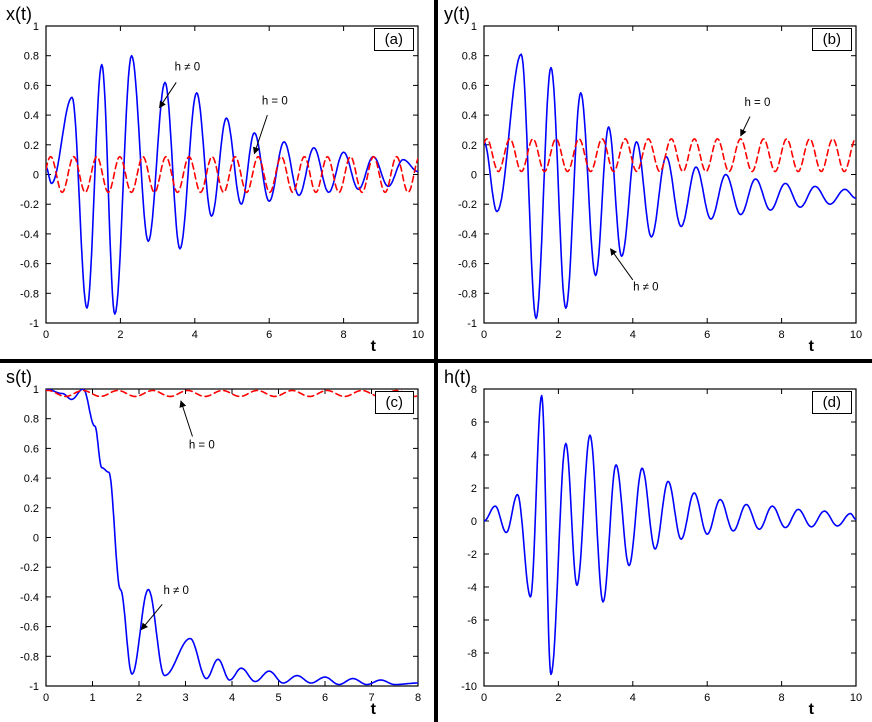 This screenshot has width=872, height=722. I want to click on panel-tag-d: (d), so click(831, 402).